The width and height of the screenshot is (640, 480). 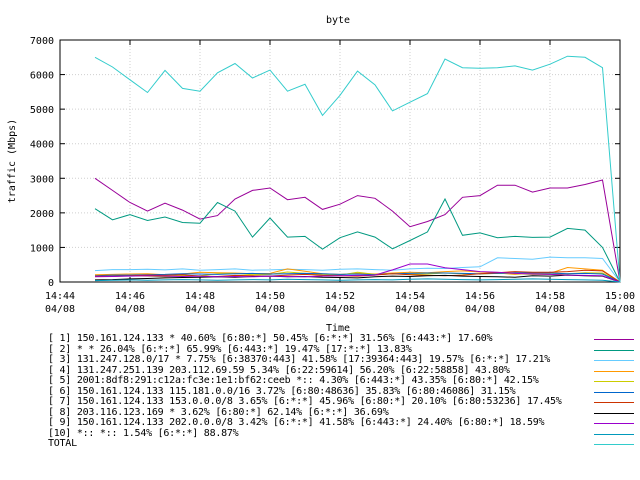 I want to click on y-tick-label: 6000, so click(x=42, y=76).